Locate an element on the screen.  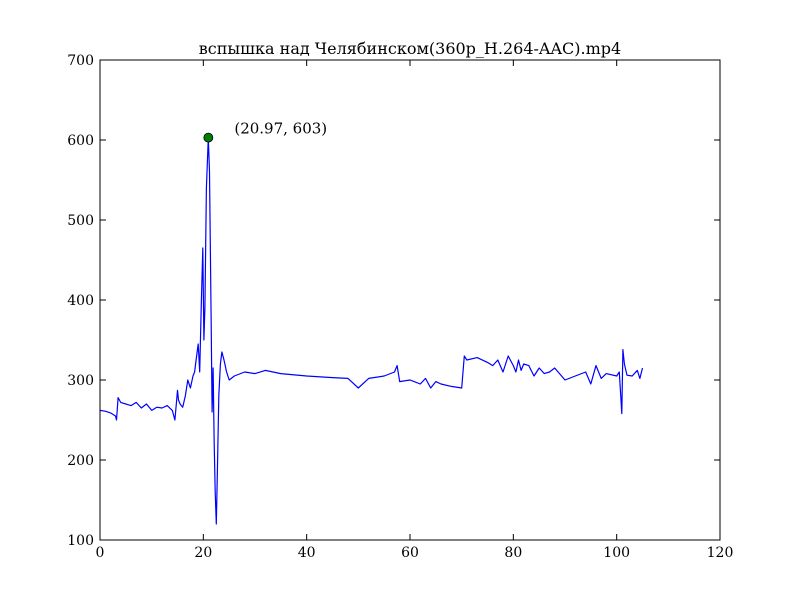
y-tick-label: 700 is located at coordinates (80, 61).